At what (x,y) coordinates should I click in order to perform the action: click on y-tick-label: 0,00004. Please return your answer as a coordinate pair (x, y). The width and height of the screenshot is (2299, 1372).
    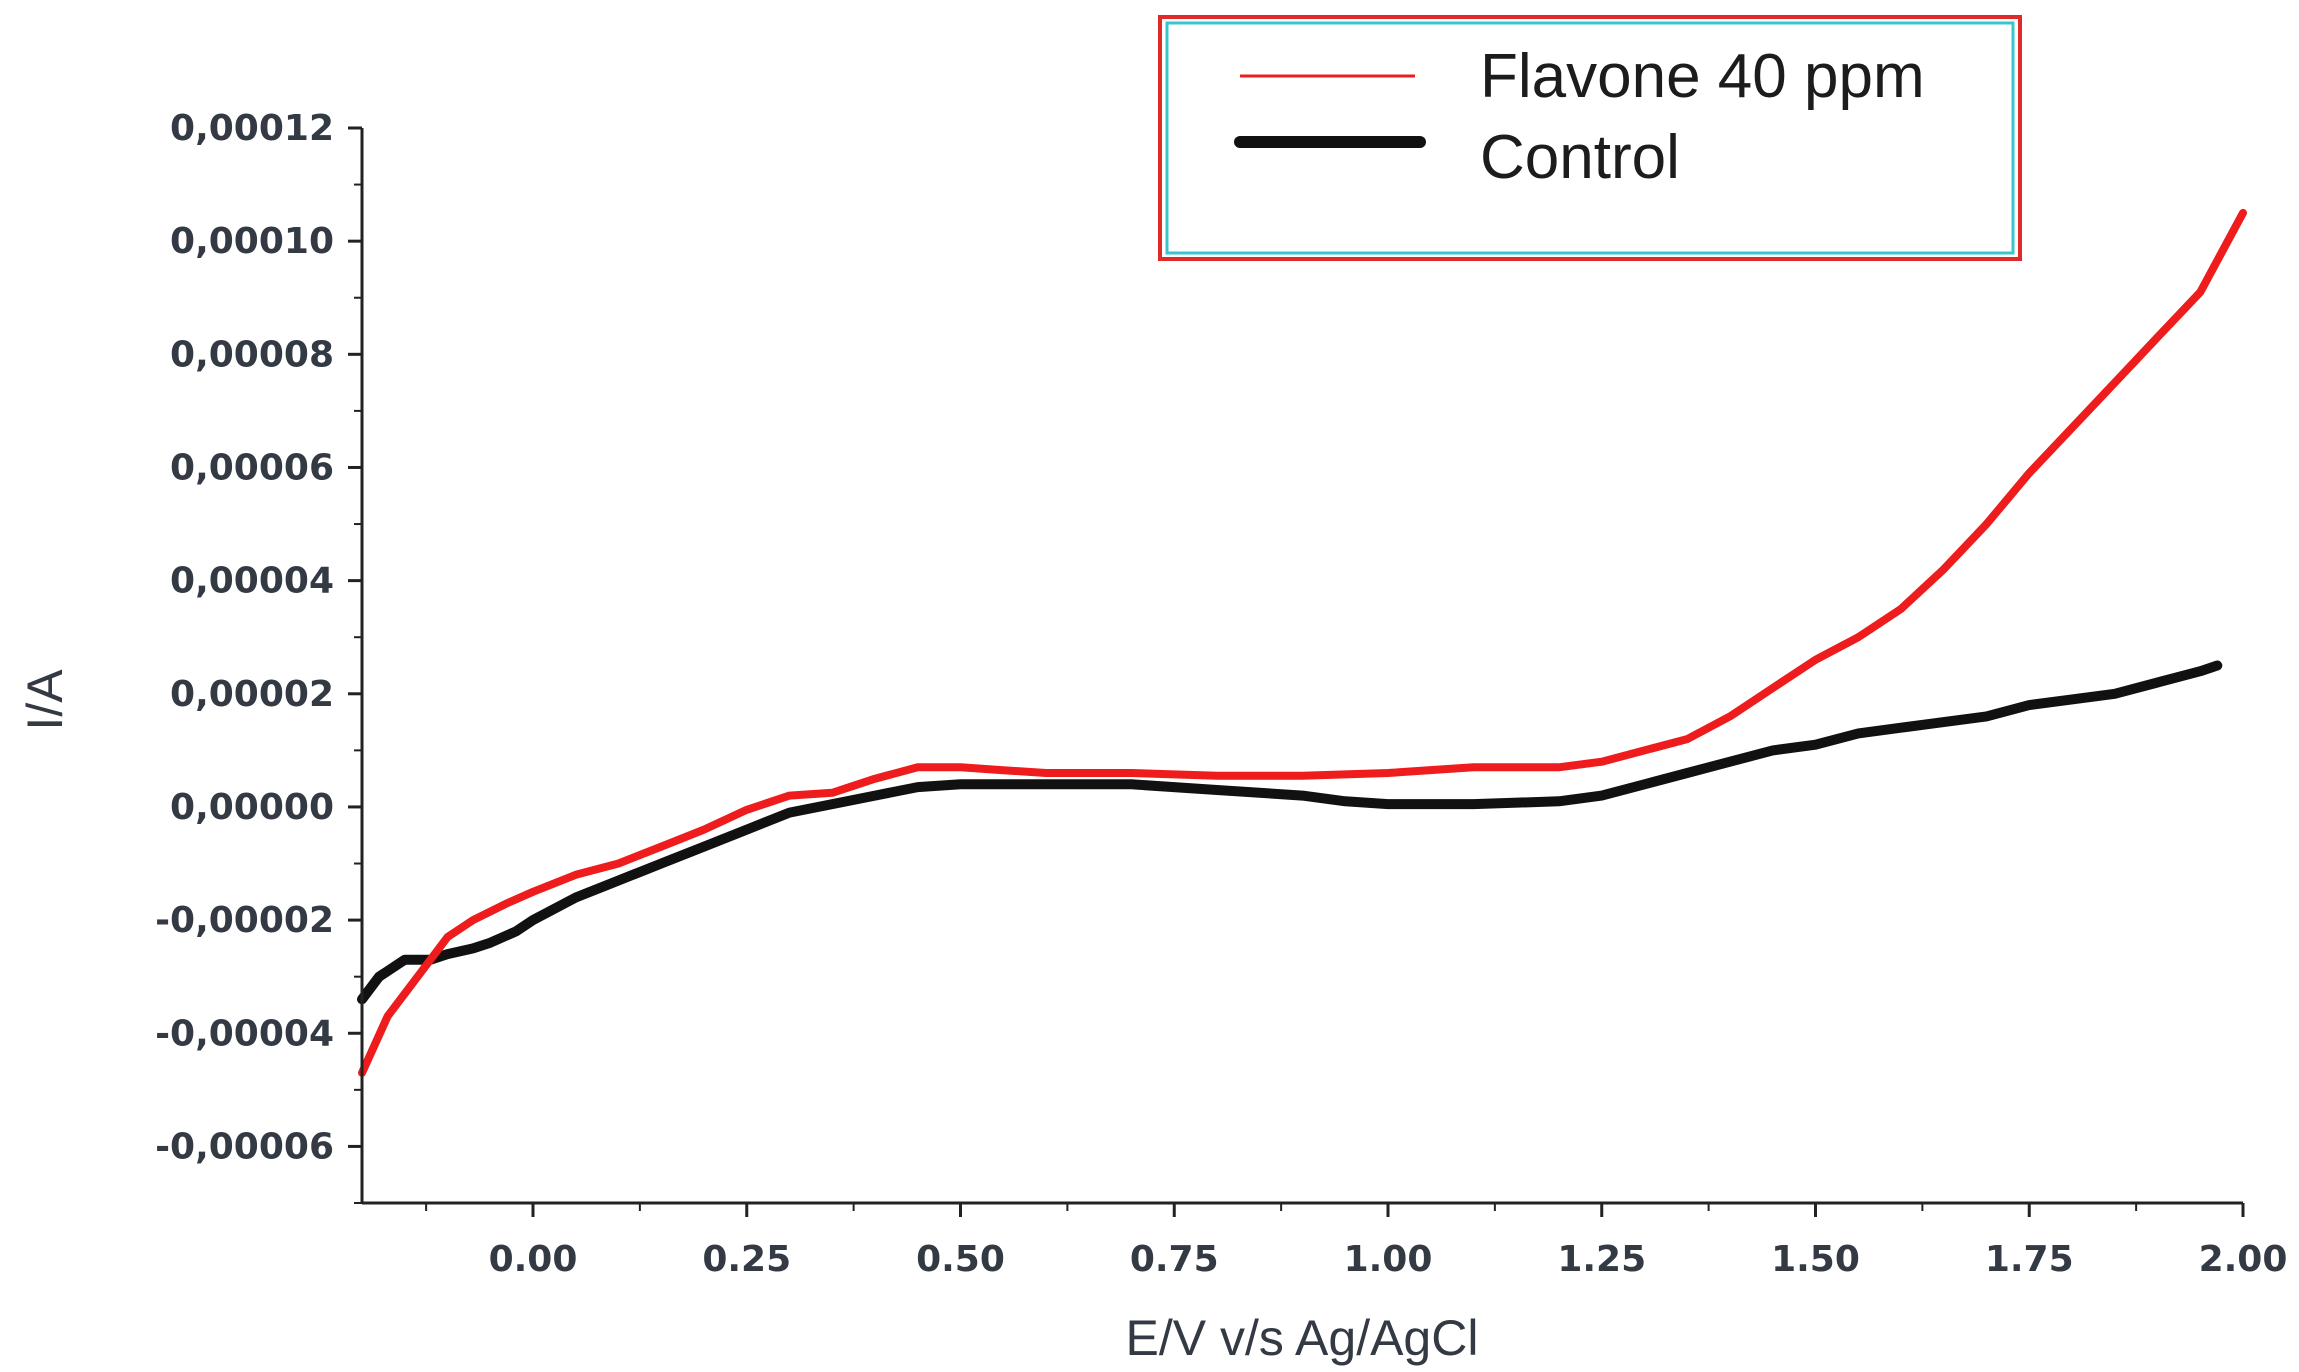
    Looking at the image, I should click on (252, 581).